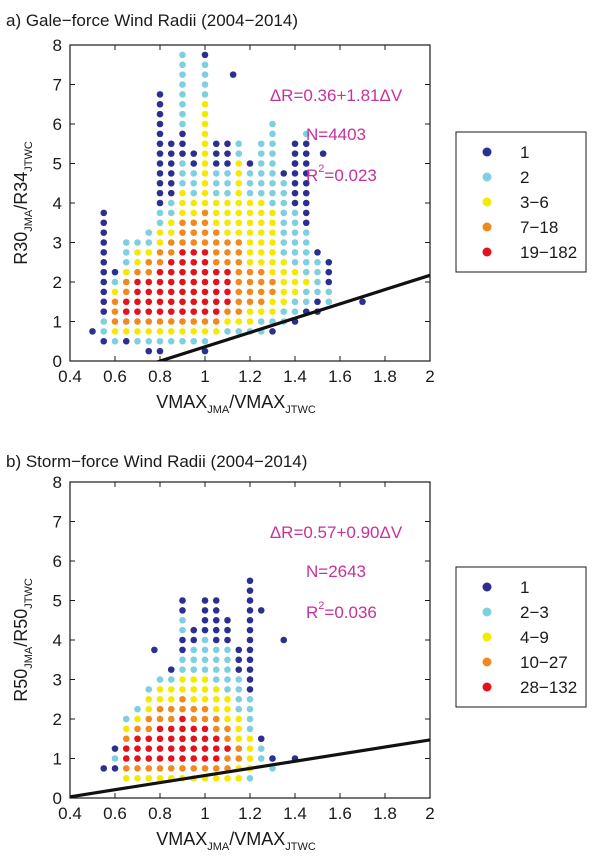 This screenshot has width=614, height=865. I want to click on y-axis-label-main: R30, so click(21, 248).